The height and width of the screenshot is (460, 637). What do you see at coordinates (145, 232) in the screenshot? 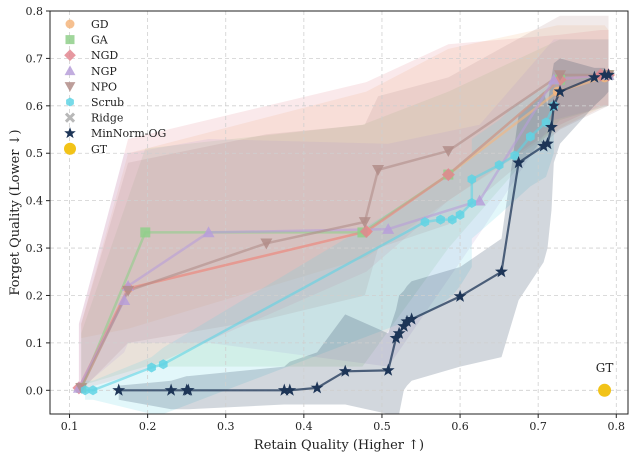
I see `ga-point` at bounding box center [145, 232].